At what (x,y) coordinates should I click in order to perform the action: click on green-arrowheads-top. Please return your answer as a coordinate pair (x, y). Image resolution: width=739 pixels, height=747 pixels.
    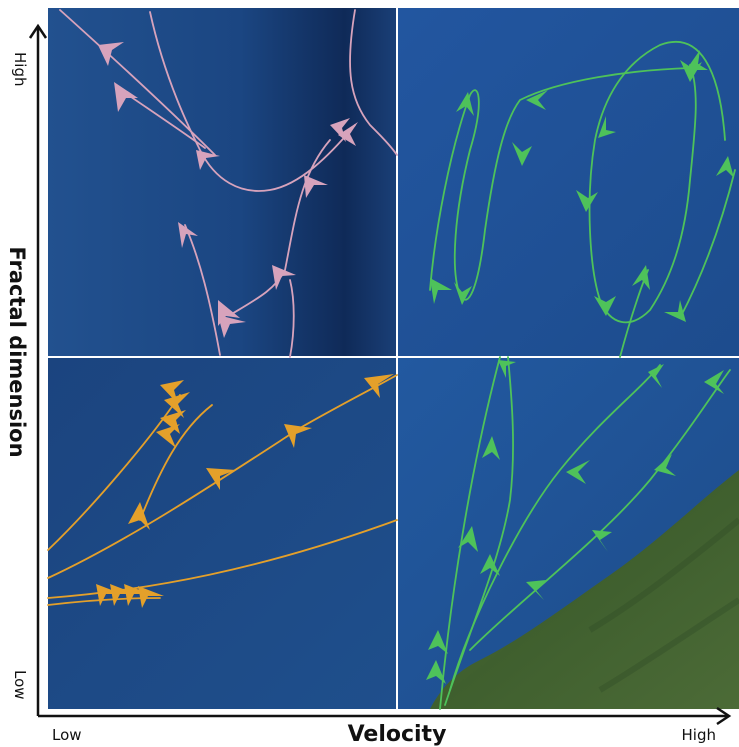
    Looking at the image, I should click on (582, 186).